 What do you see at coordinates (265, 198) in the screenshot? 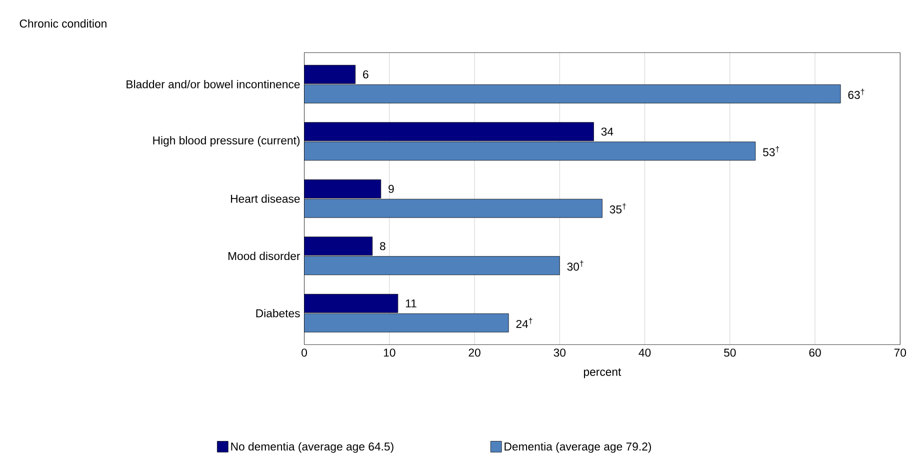
I see `y-tick-label: Heart disease` at bounding box center [265, 198].